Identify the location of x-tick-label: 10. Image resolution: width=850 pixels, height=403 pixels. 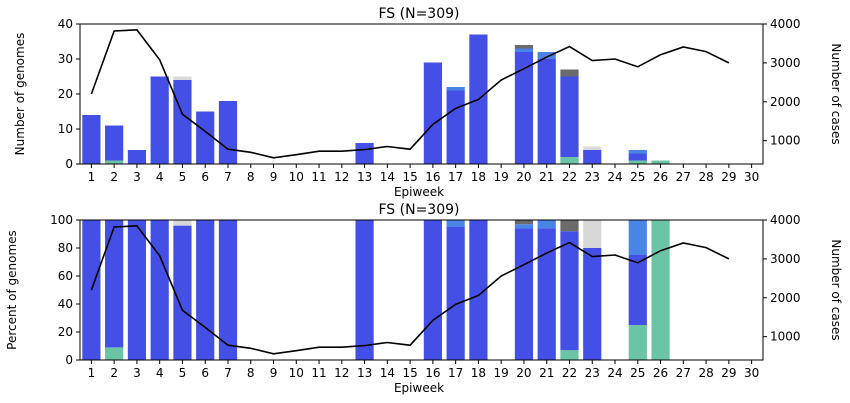
(296, 177).